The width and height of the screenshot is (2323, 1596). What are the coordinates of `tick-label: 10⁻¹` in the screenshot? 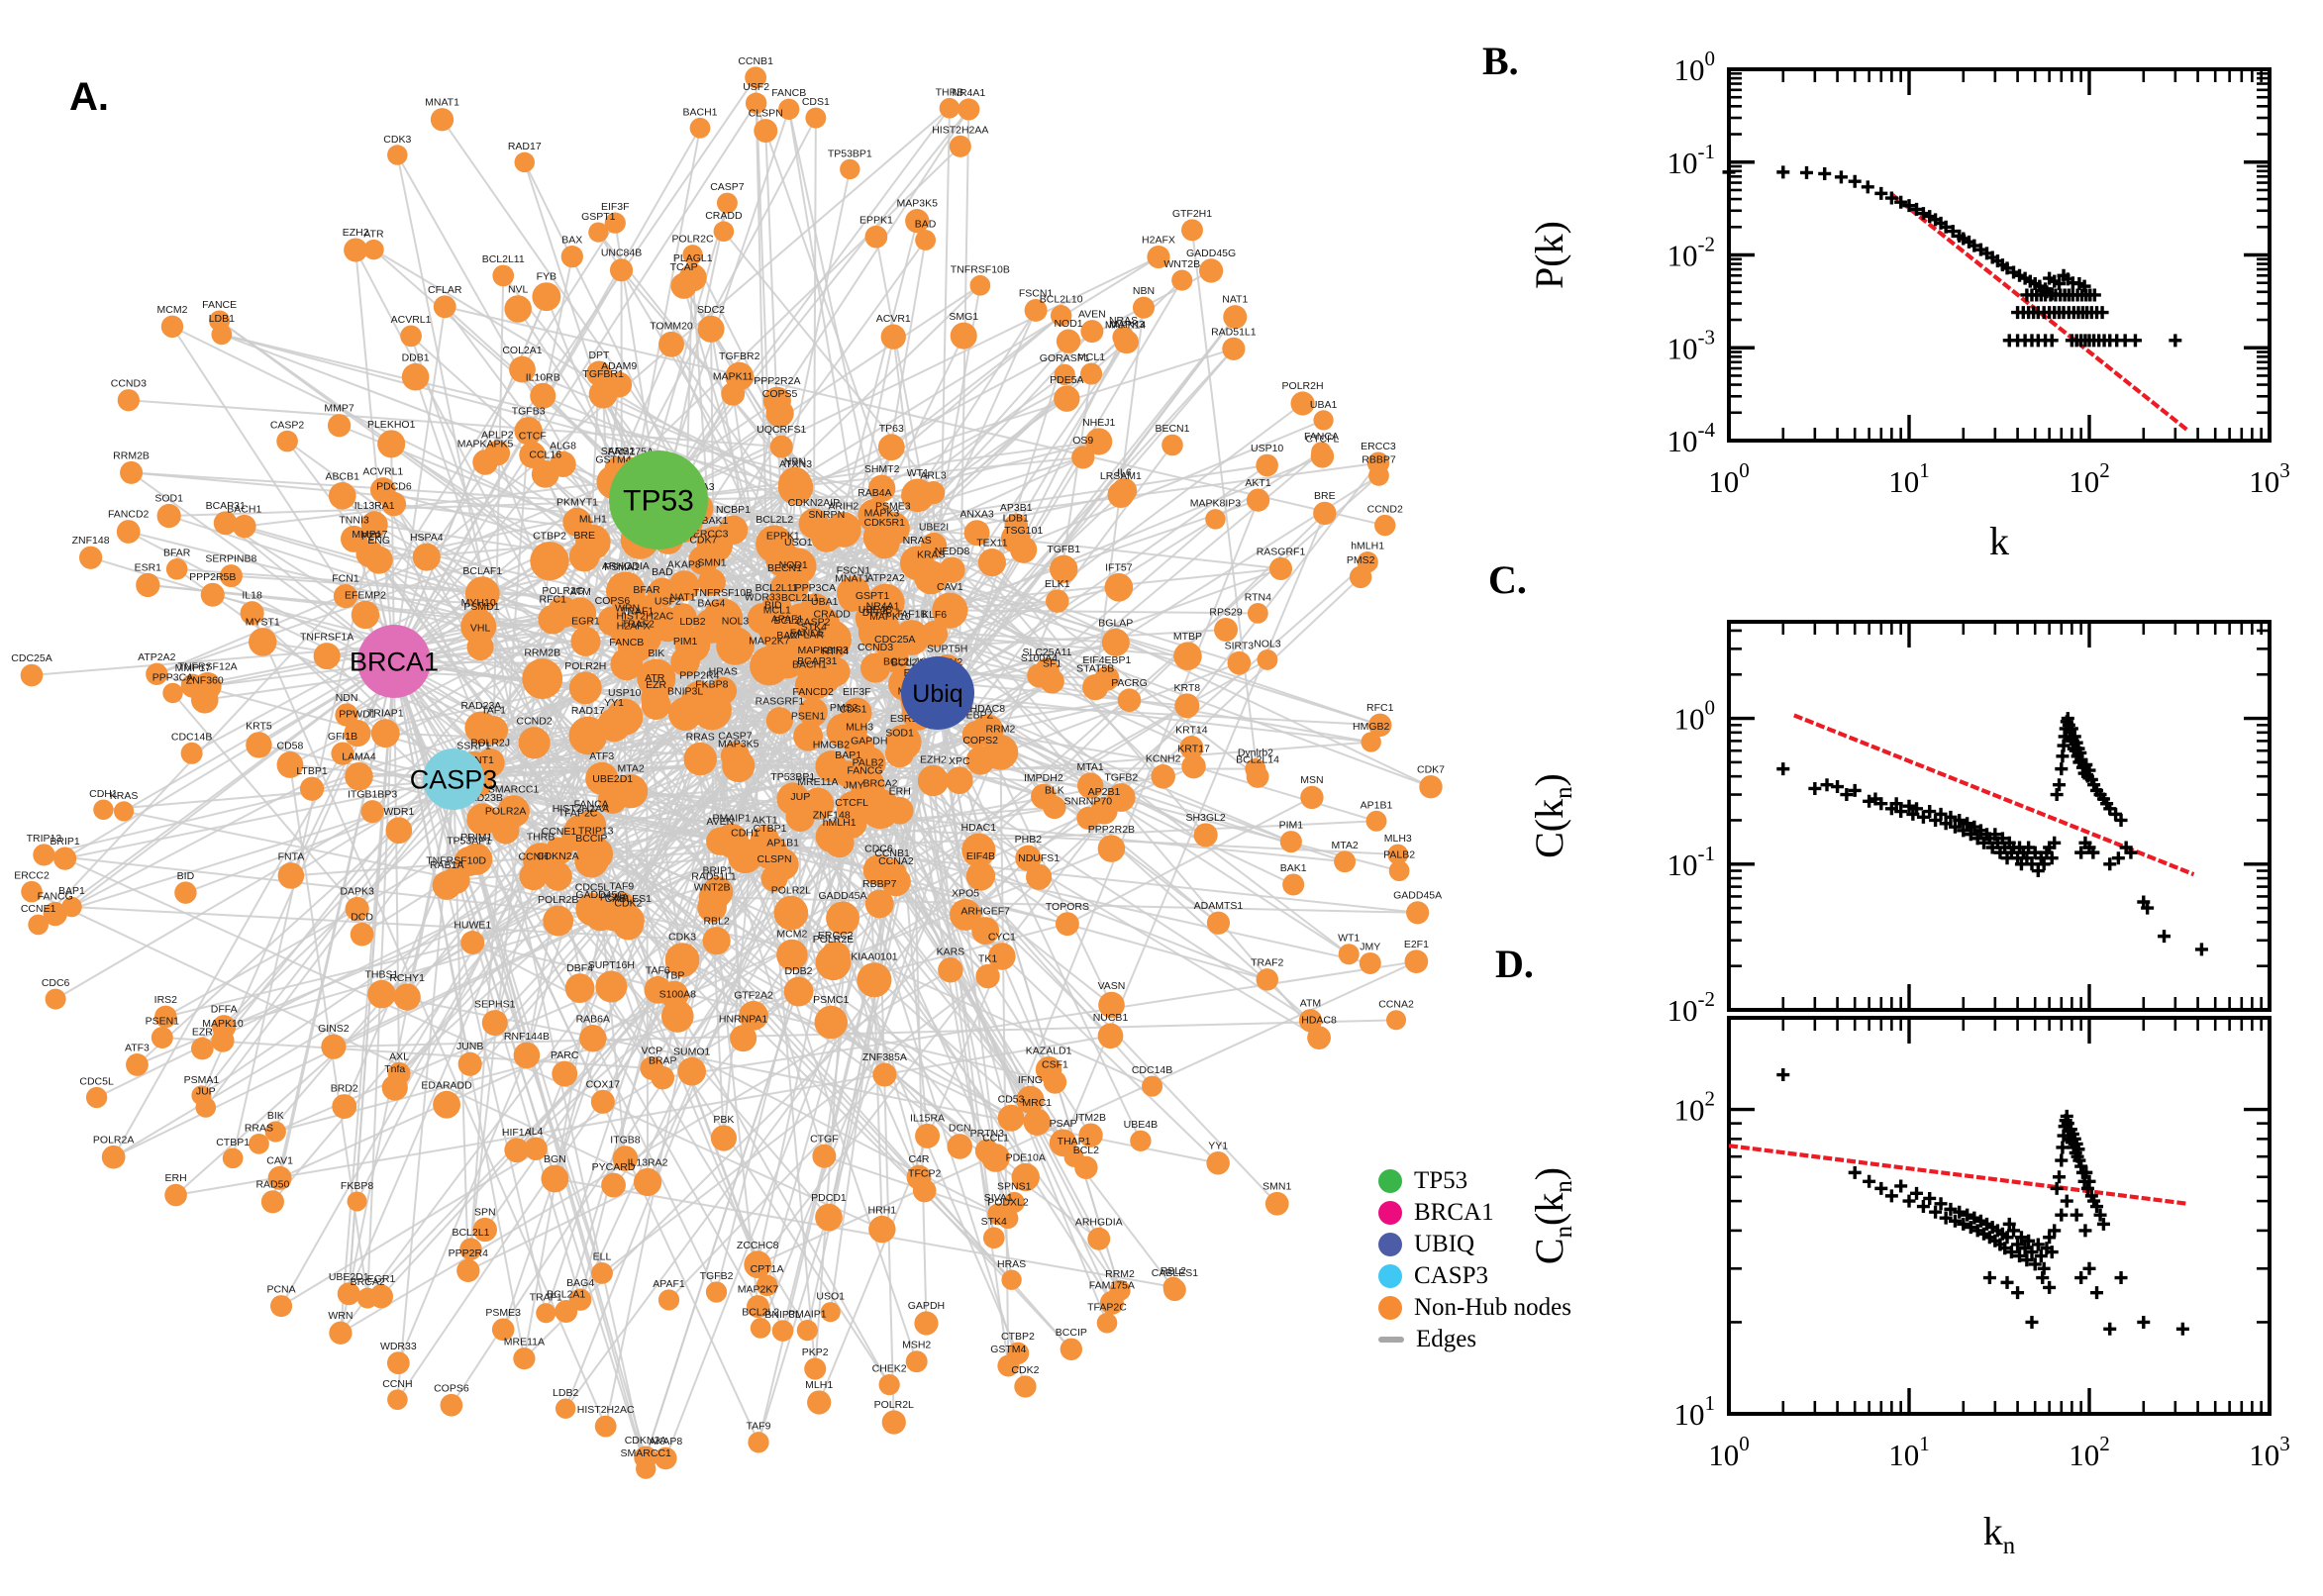 It's located at (1692, 862).